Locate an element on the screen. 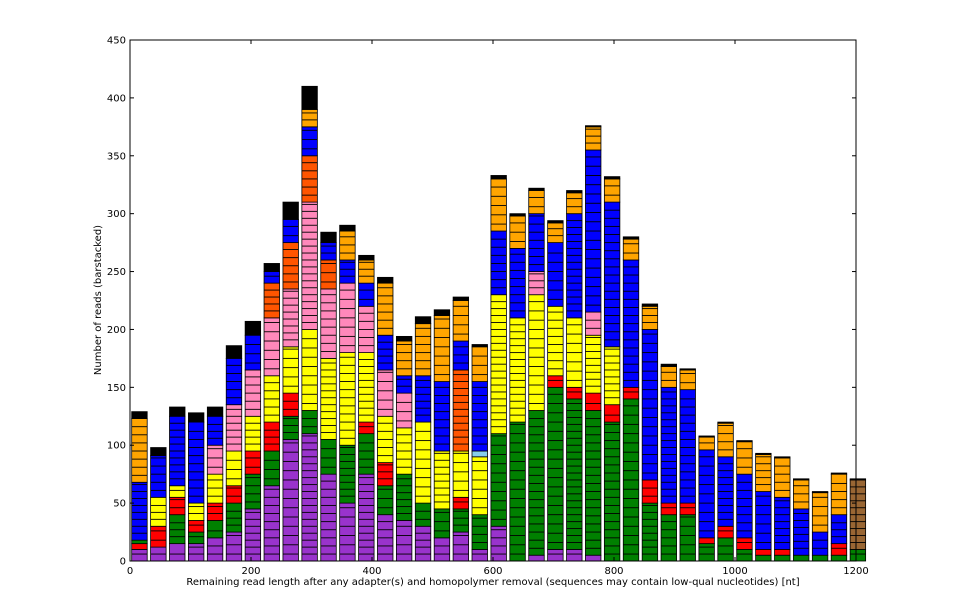  x-tick-label: 800 is located at coordinates (613, 571).